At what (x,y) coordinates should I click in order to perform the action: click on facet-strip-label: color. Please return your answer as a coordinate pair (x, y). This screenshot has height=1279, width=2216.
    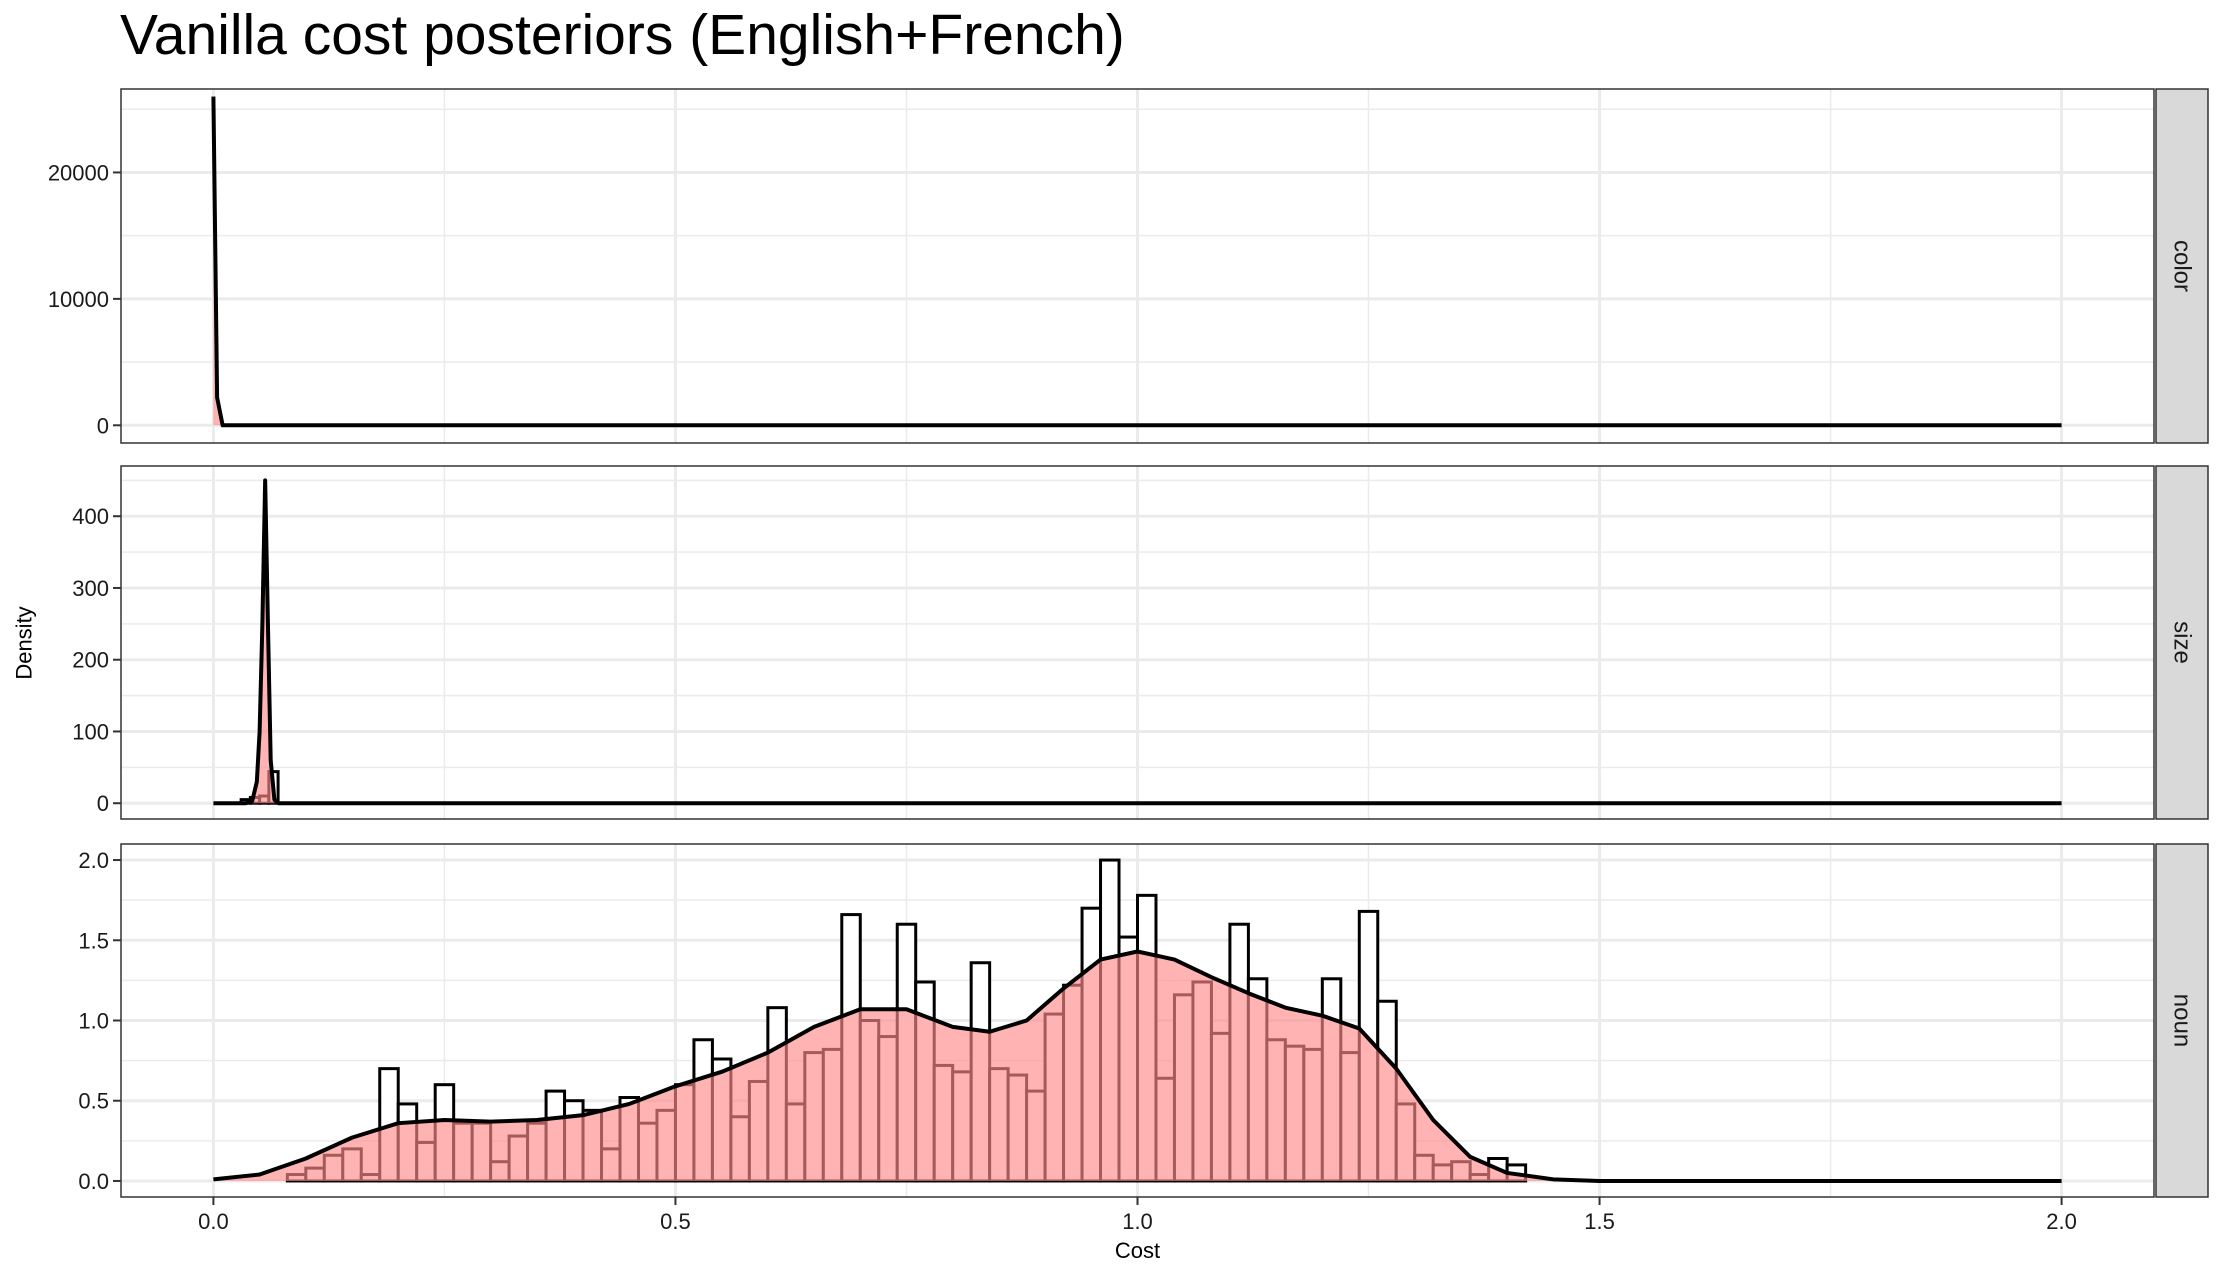
    Looking at the image, I should click on (2182, 266).